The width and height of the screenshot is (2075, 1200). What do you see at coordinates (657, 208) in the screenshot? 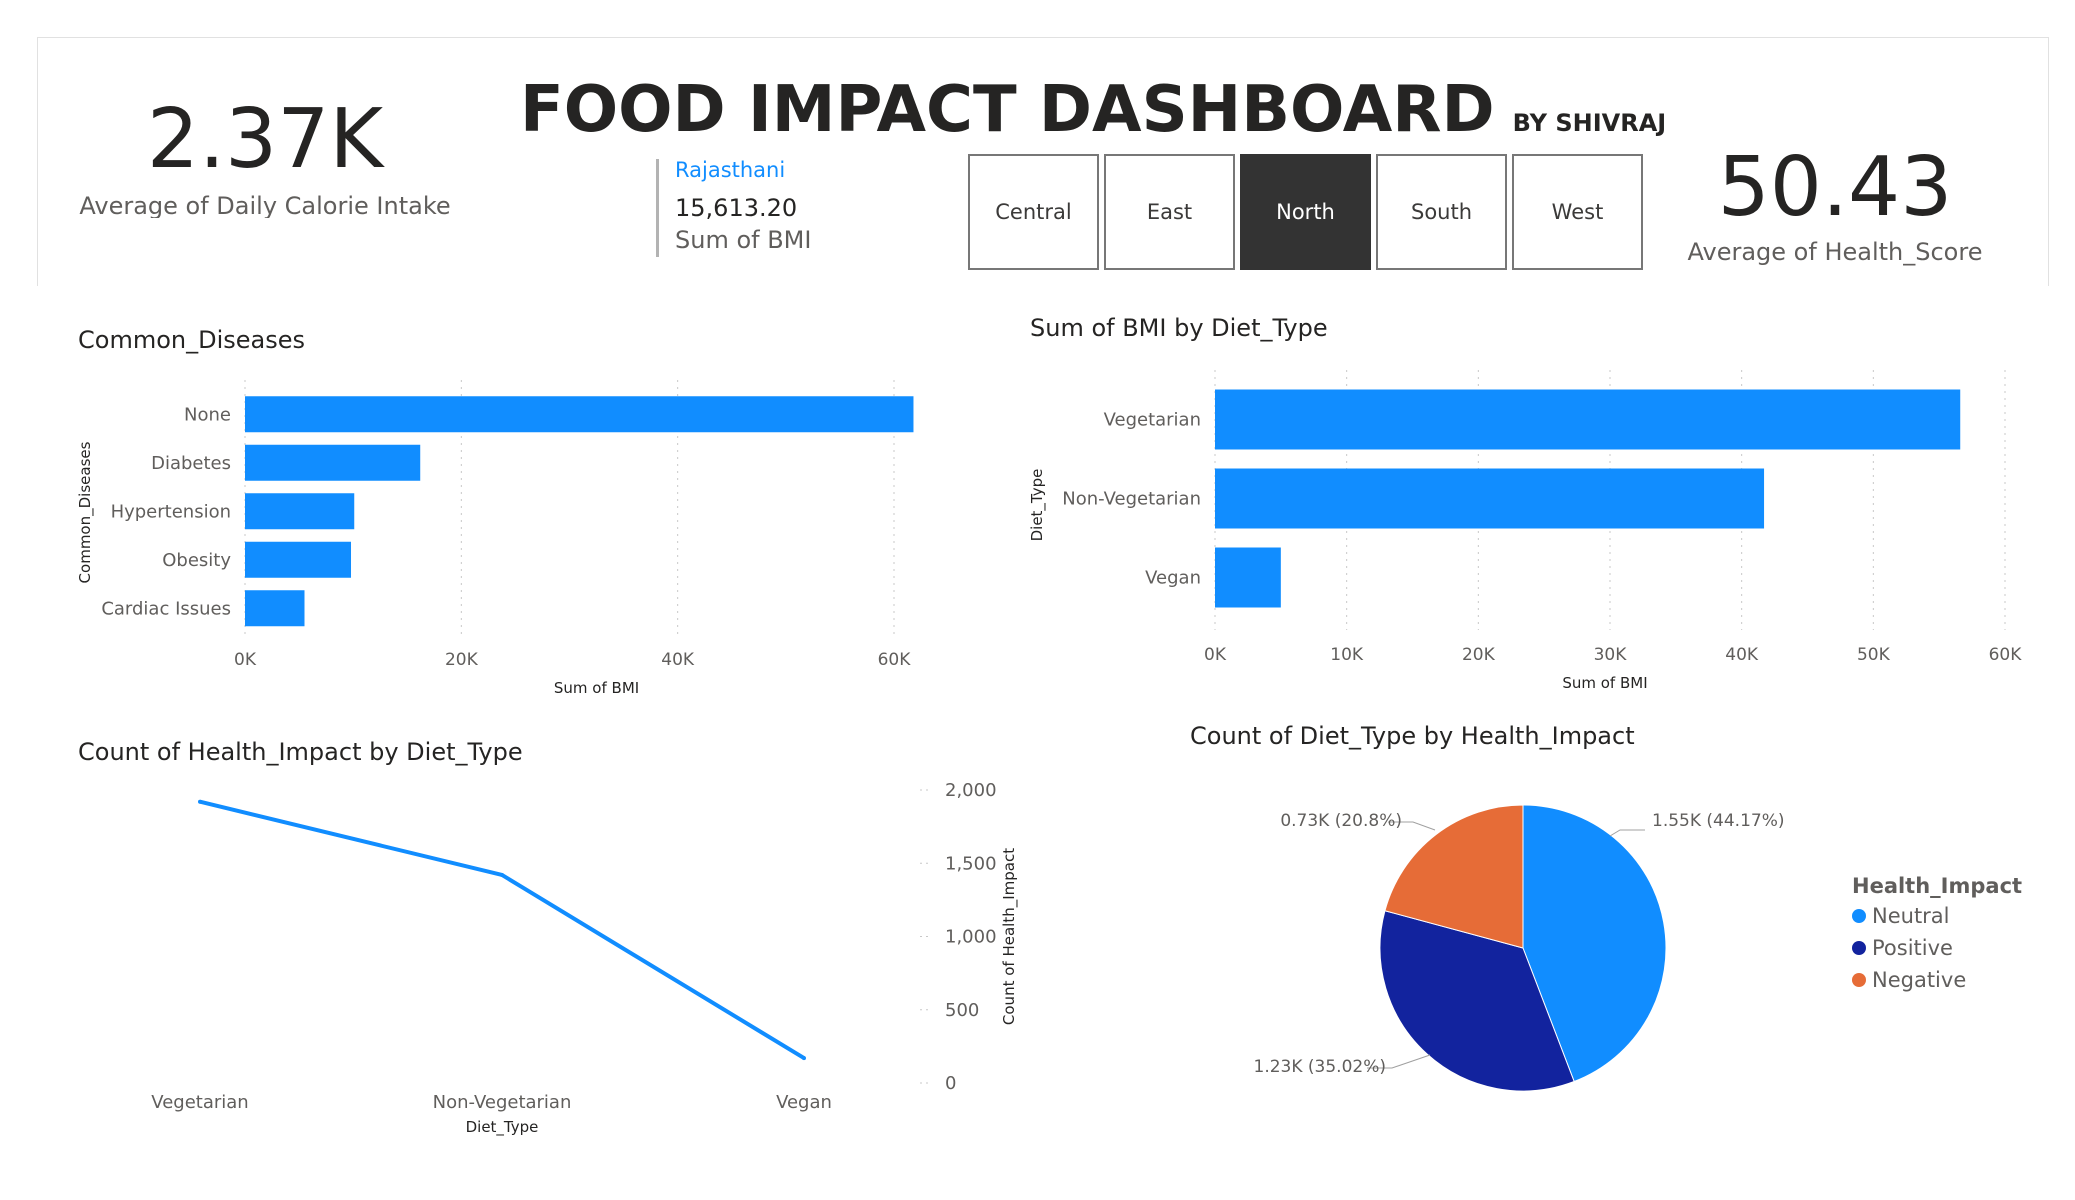
I see `bmi-card-accent` at bounding box center [657, 208].